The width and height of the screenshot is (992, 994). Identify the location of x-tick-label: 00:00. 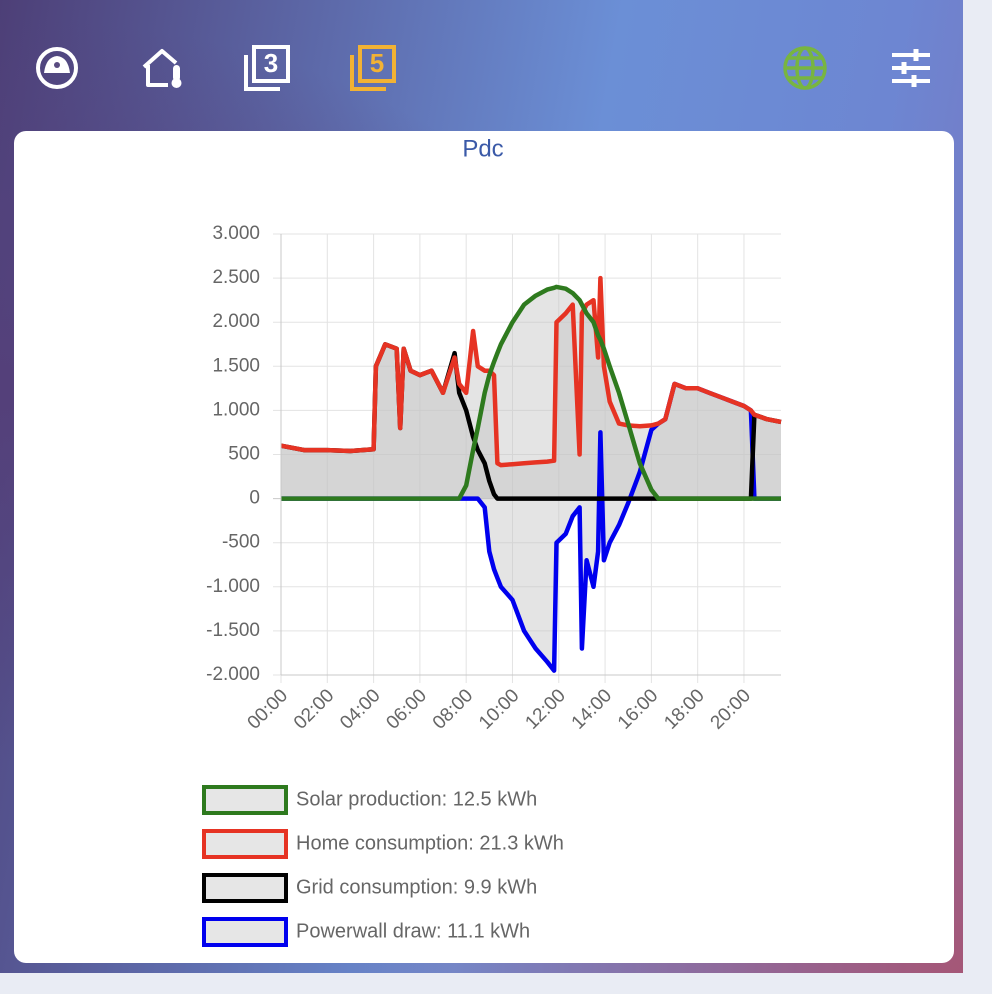
(268, 709).